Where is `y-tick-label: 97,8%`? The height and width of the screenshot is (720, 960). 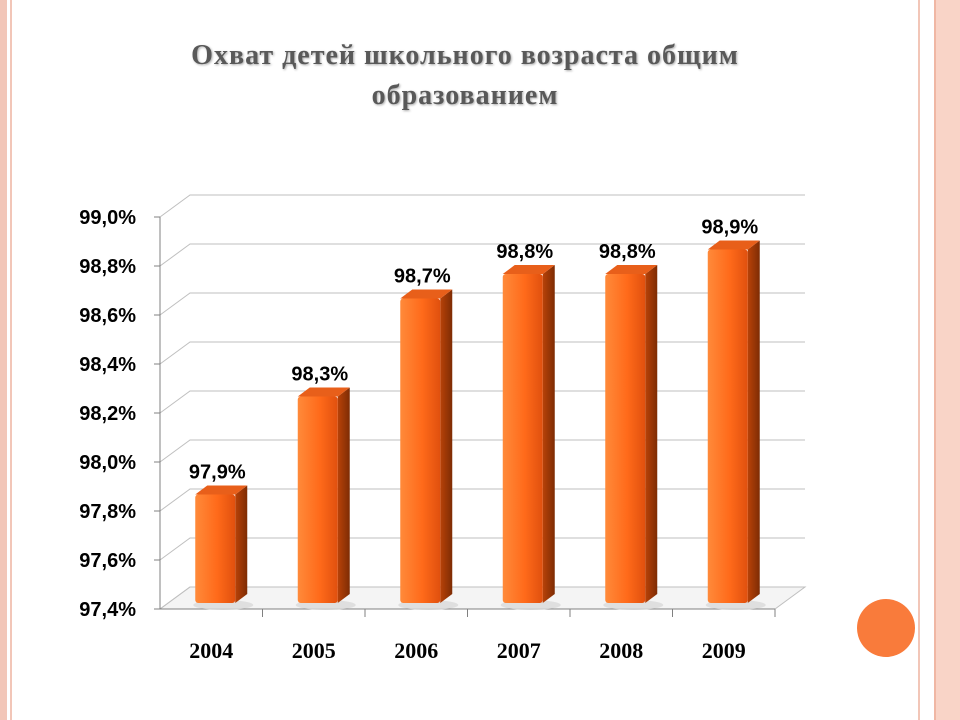
y-tick-label: 97,8% is located at coordinates (107, 512).